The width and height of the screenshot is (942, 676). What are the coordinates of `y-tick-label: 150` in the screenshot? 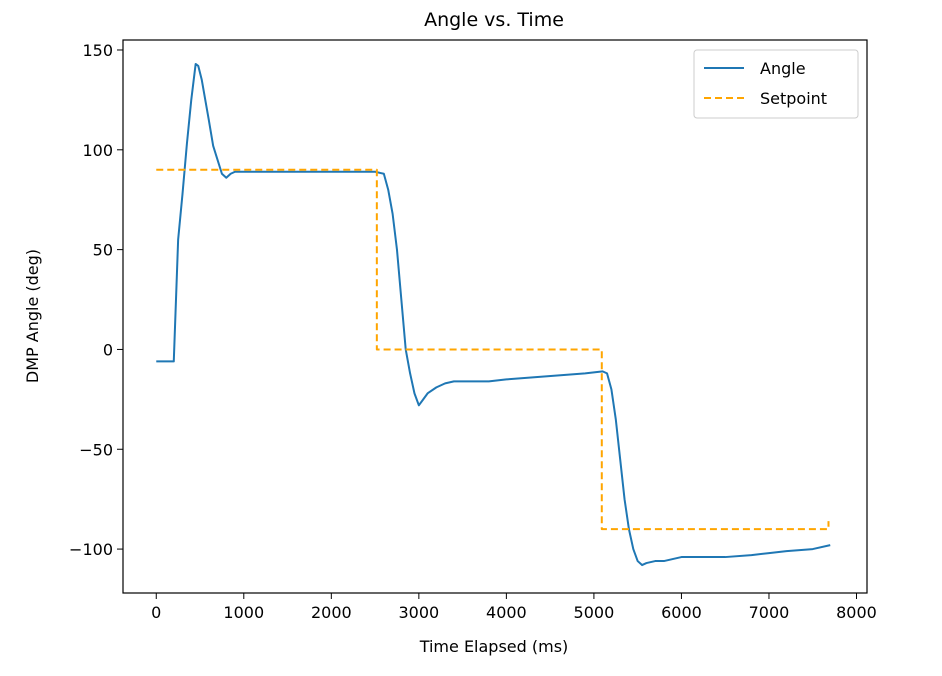 It's located at (97, 50).